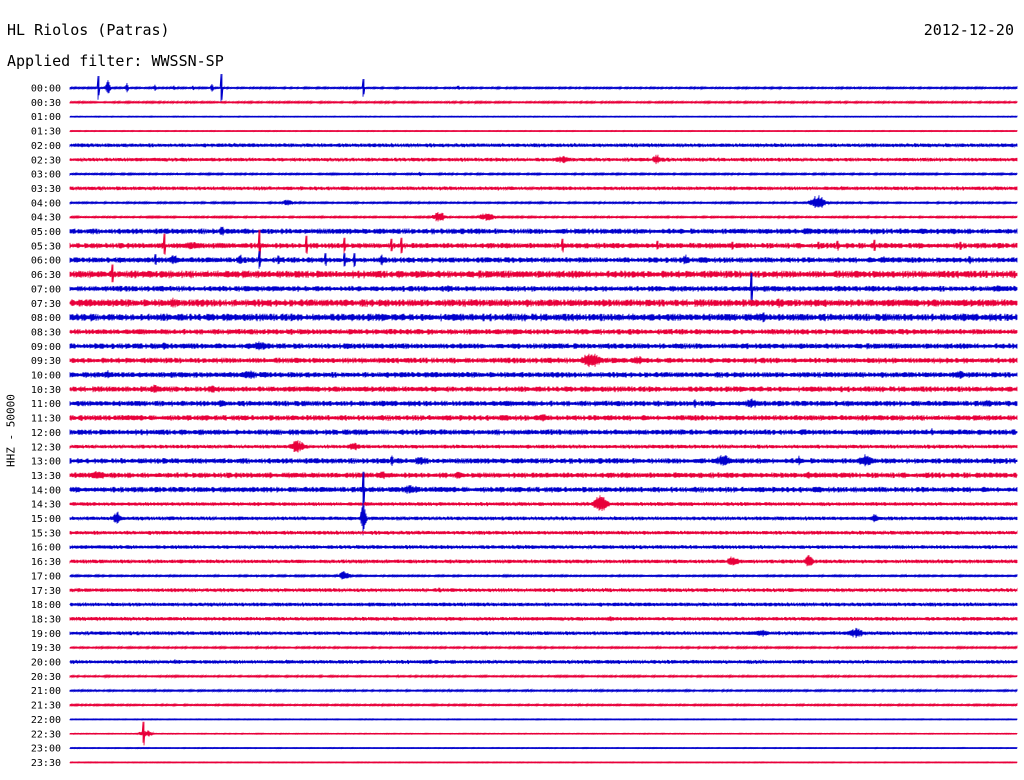 This screenshot has height=780, width=1024. I want to click on time-tick-label: 02:30, so click(46, 160).